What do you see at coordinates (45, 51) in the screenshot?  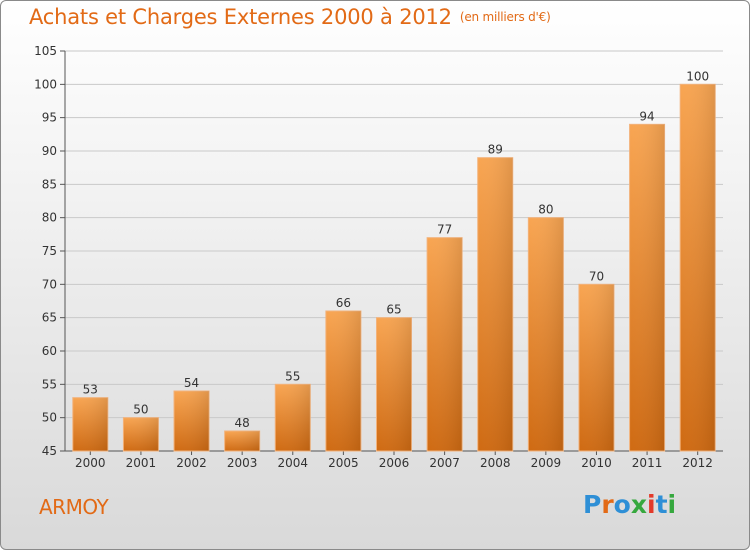 I see `y-tick-label: 105` at bounding box center [45, 51].